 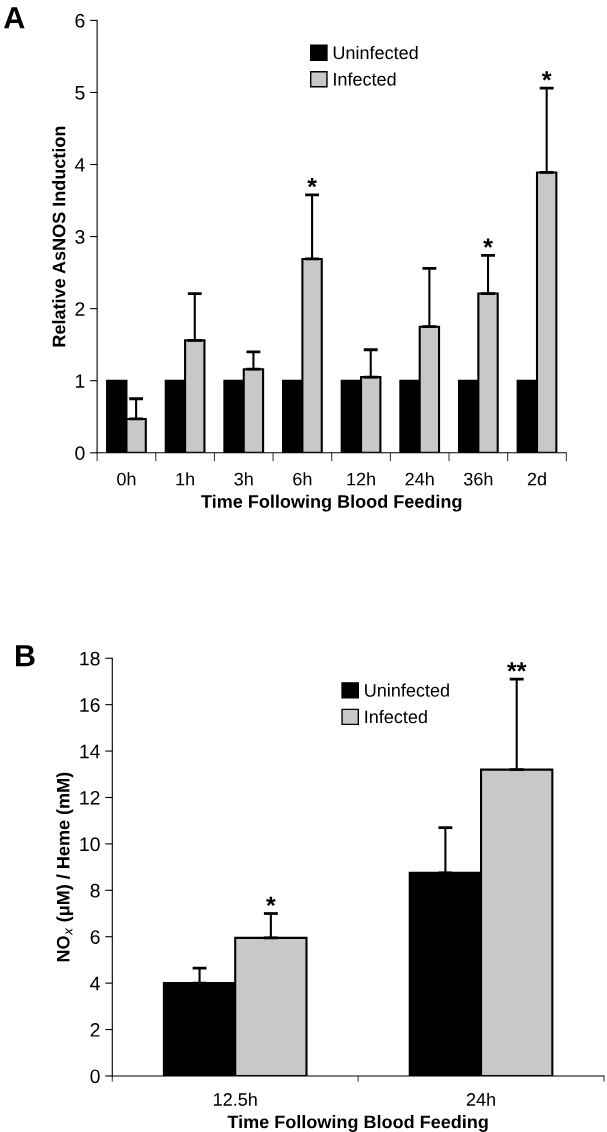 What do you see at coordinates (95, 890) in the screenshot?
I see `y-tick-label: 8` at bounding box center [95, 890].